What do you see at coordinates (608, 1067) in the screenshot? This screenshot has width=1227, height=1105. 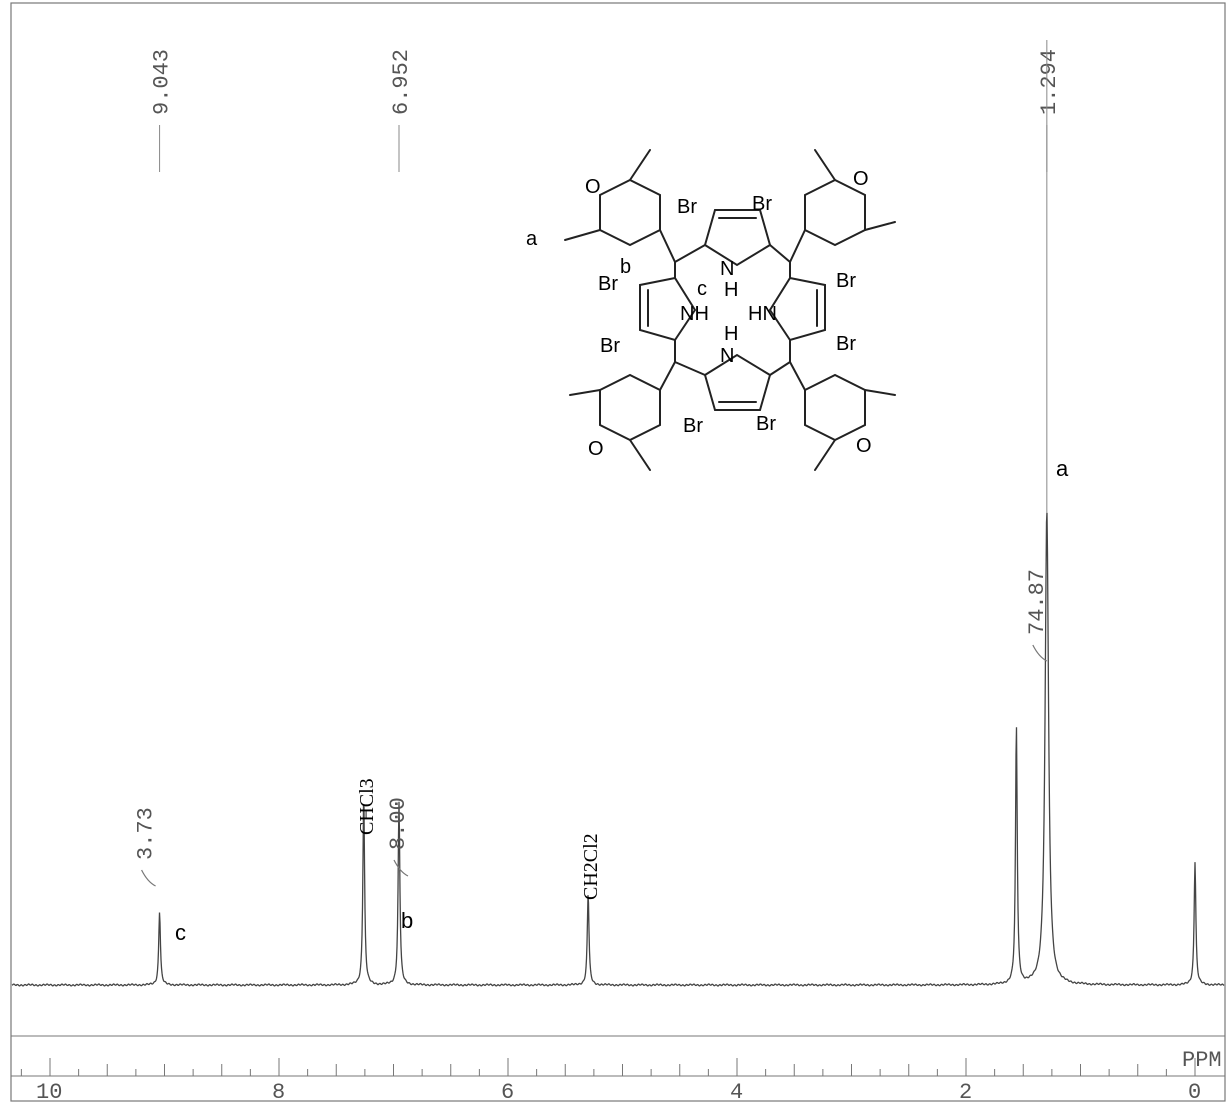 I see `x-axis-ticks` at bounding box center [608, 1067].